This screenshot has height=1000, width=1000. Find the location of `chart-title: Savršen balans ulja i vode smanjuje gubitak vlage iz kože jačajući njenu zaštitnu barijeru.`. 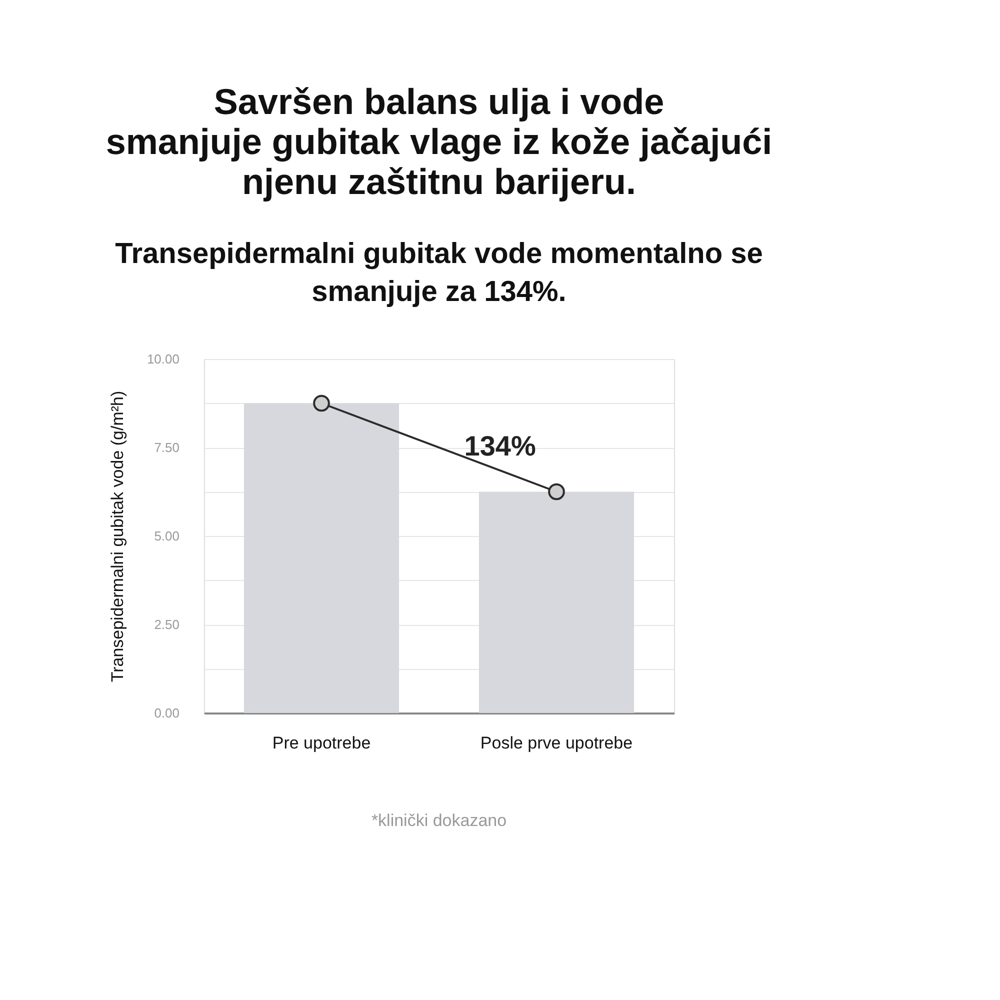

chart-title: Savršen balans ulja i vode smanjuje gubitak vlage iz kože jačajući njenu zaštitnu barijeru. is located at coordinates (439, 141).